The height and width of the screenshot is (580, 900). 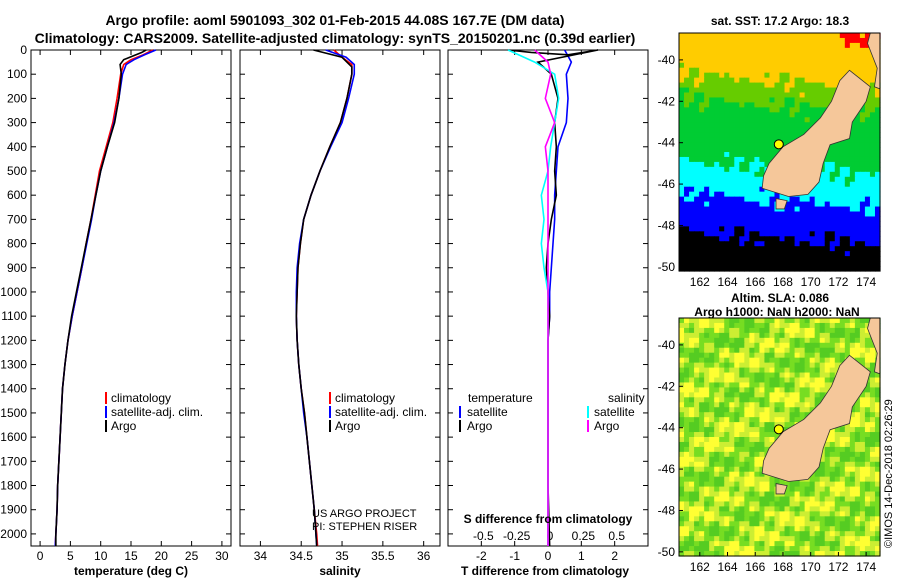 I want to click on y-tick-label: 800, so click(x=17, y=244).